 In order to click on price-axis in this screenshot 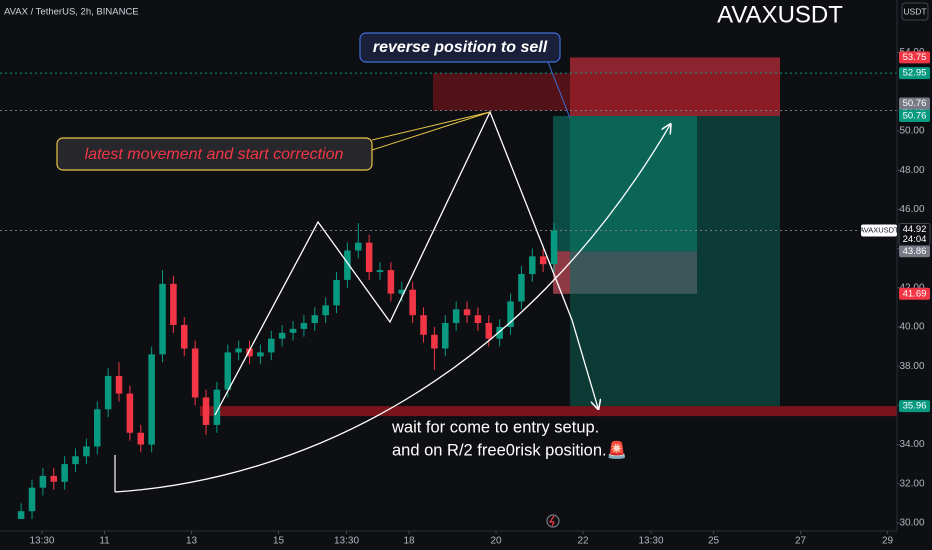, I will do `click(914, 275)`.